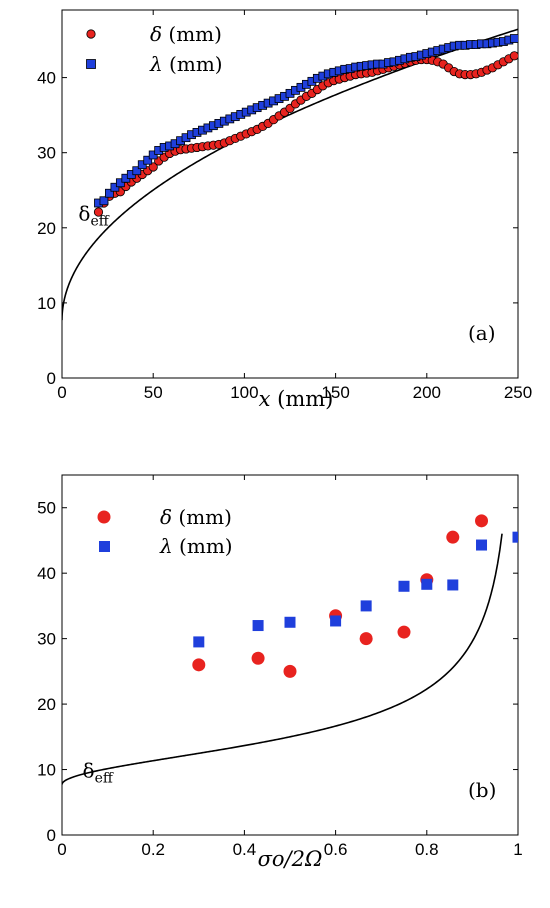  I want to click on x-tick-label: 150, so click(335, 392).